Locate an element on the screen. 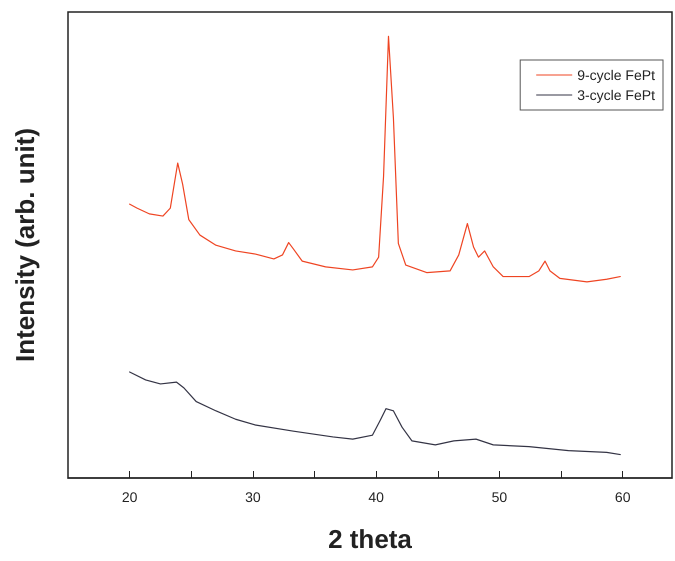 Image resolution: width=675 pixels, height=561 pixels. legend-label: 3-cycle FePt is located at coordinates (616, 95).